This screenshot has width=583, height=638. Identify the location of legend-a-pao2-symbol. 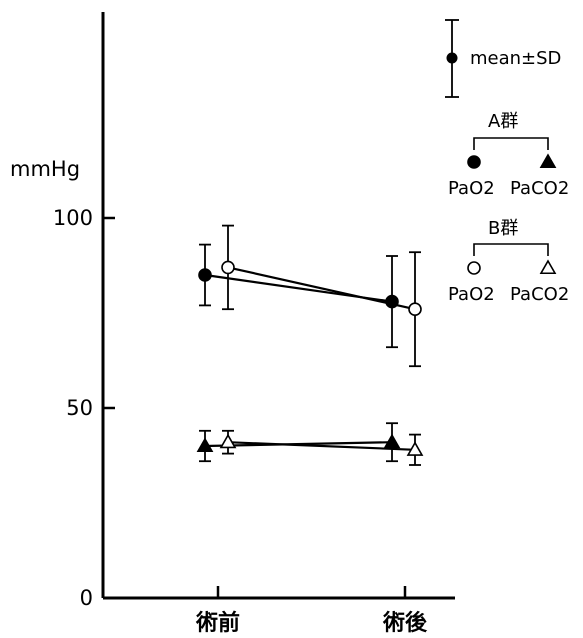
(474, 162).